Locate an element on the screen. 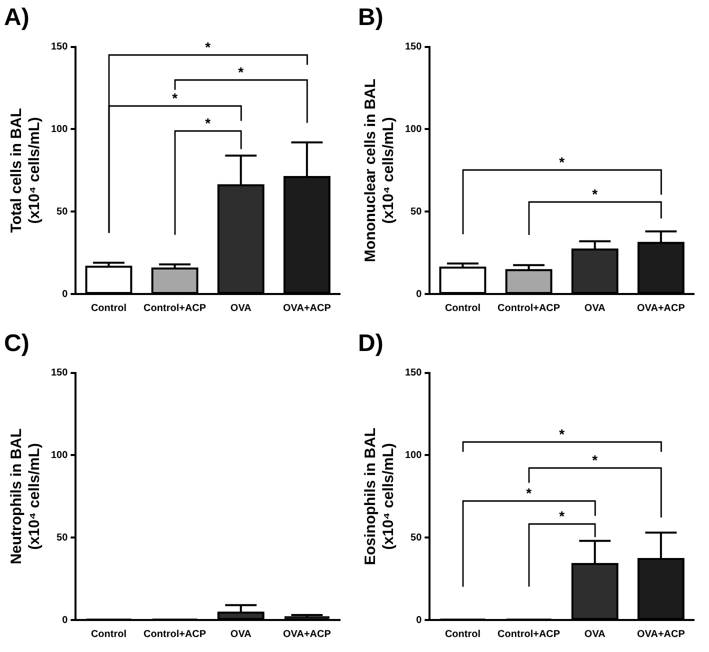  chart-title: C) is located at coordinates (17, 344).